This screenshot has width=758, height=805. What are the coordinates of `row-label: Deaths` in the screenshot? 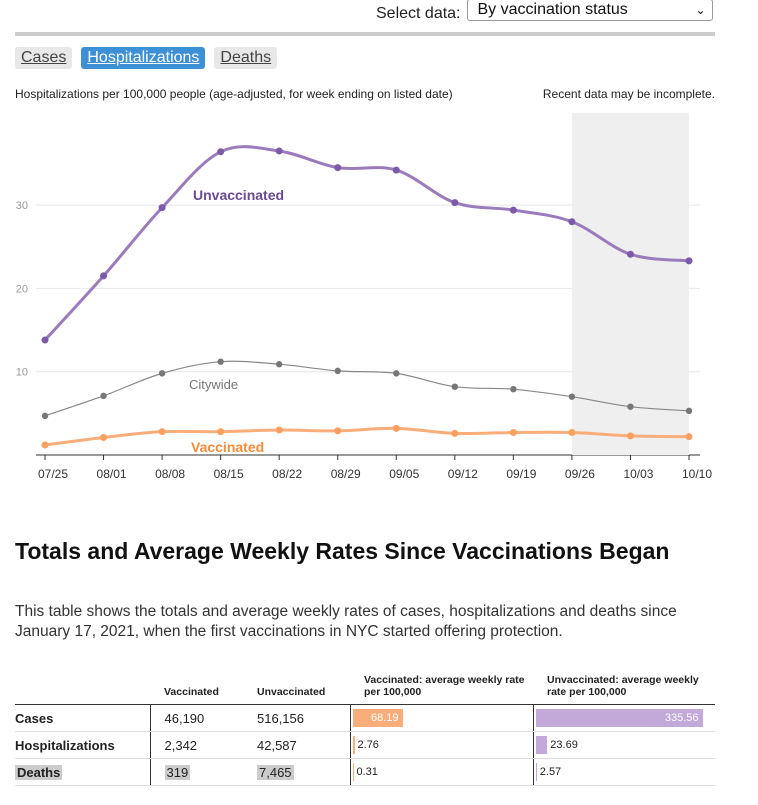 It's located at (39, 772).